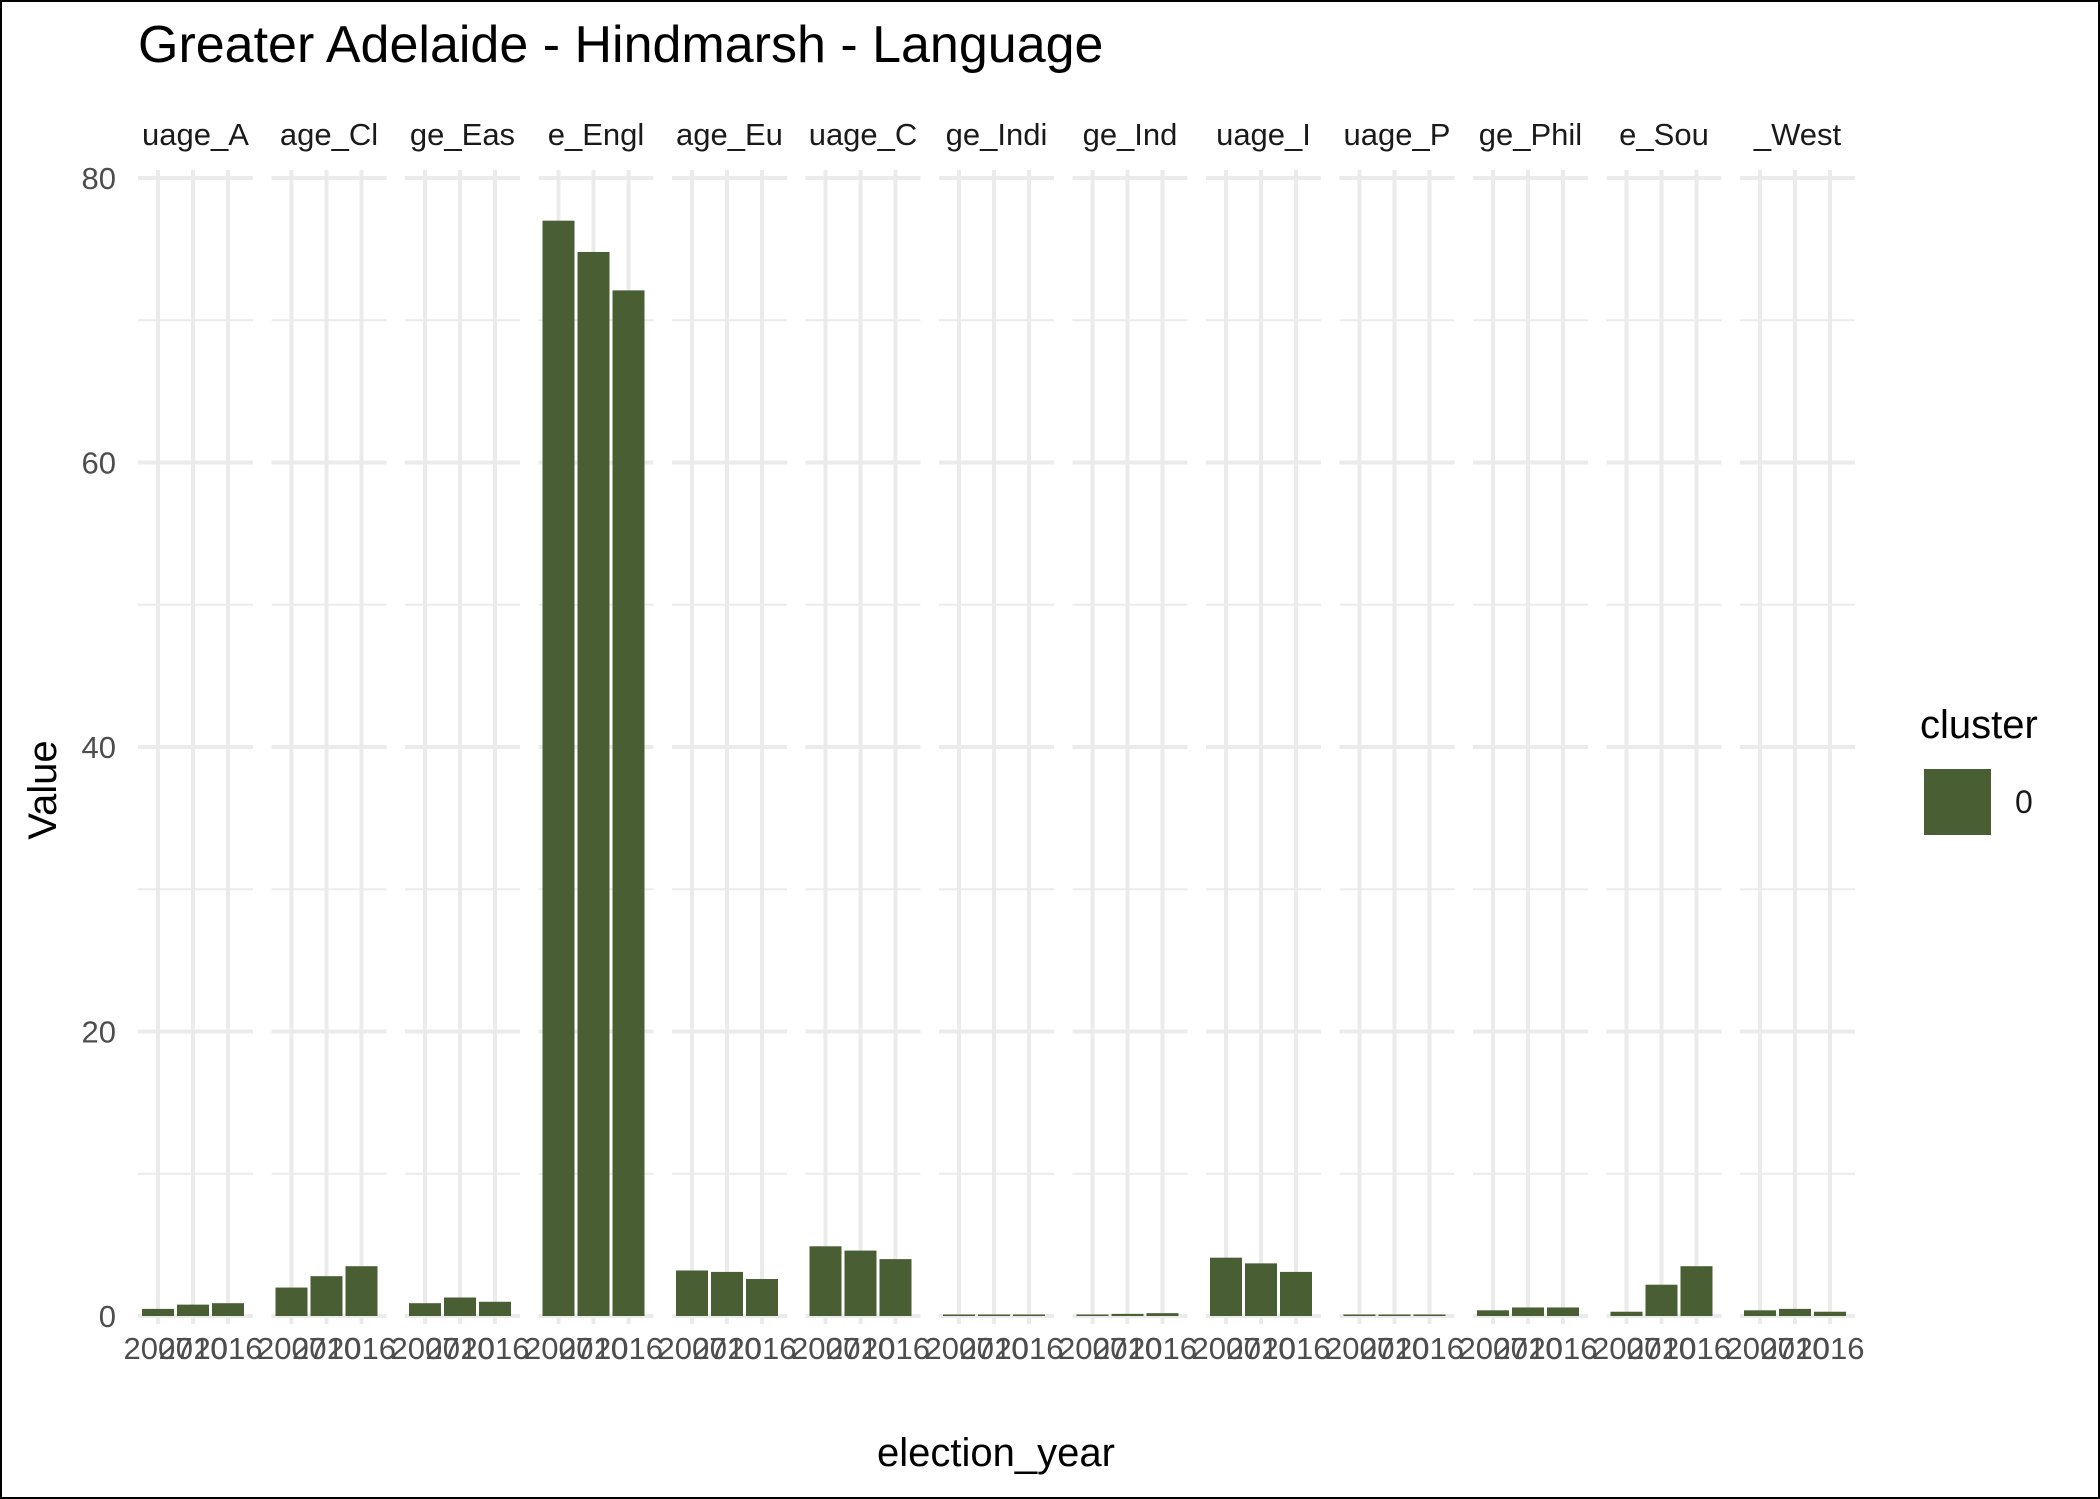  Describe the element at coordinates (195, 134) in the screenshot. I see `facet-strip-label: uage_A` at that location.